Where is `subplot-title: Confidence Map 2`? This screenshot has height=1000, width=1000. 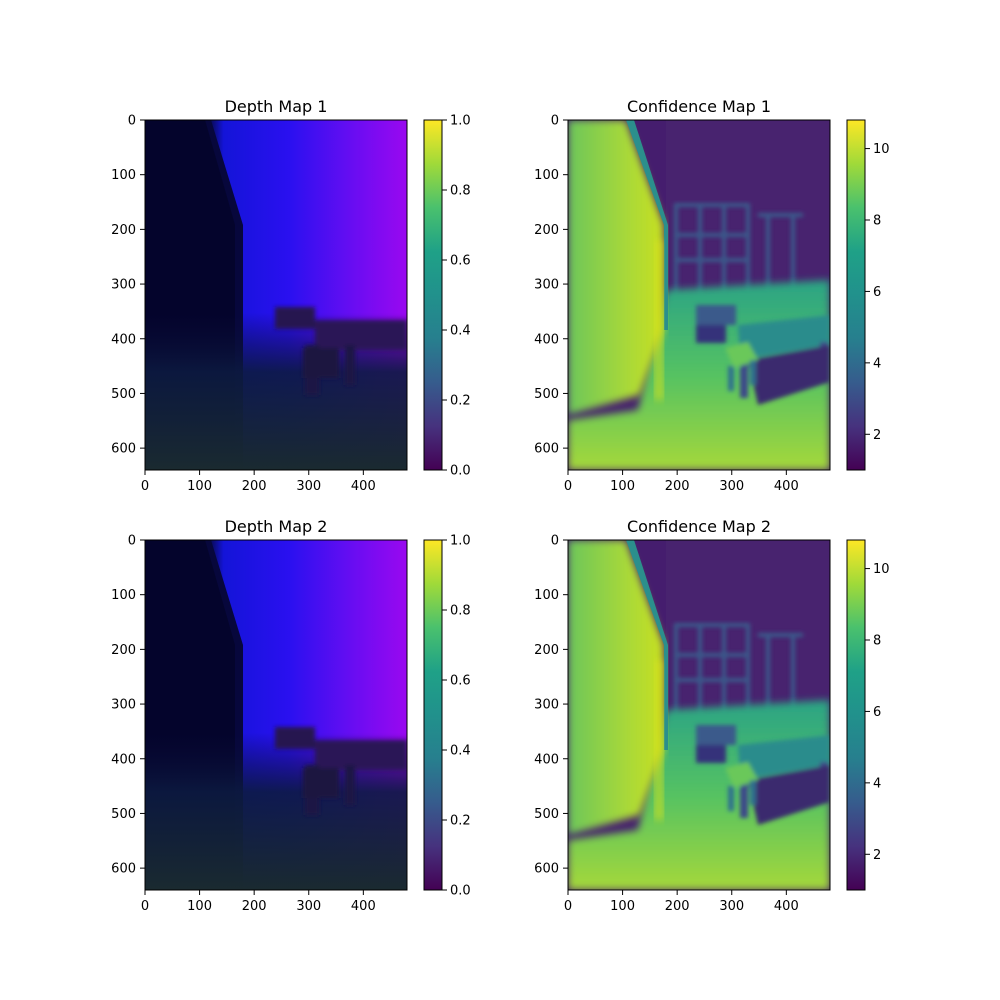 subplot-title: Confidence Map 2 is located at coordinates (699, 526).